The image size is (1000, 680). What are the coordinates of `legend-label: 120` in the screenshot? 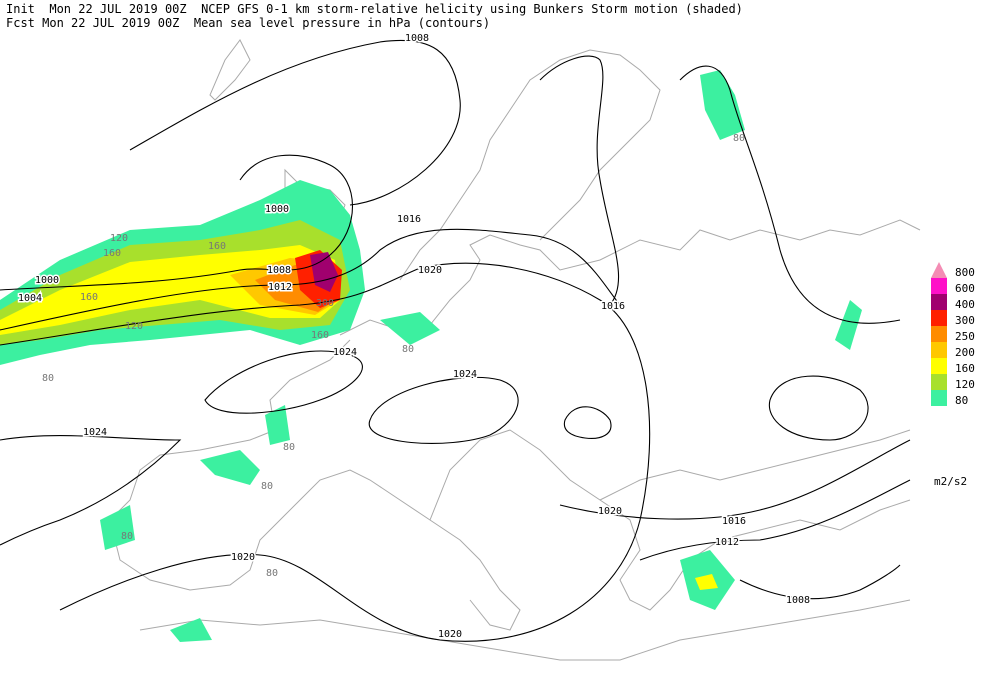 It's located at (965, 384).